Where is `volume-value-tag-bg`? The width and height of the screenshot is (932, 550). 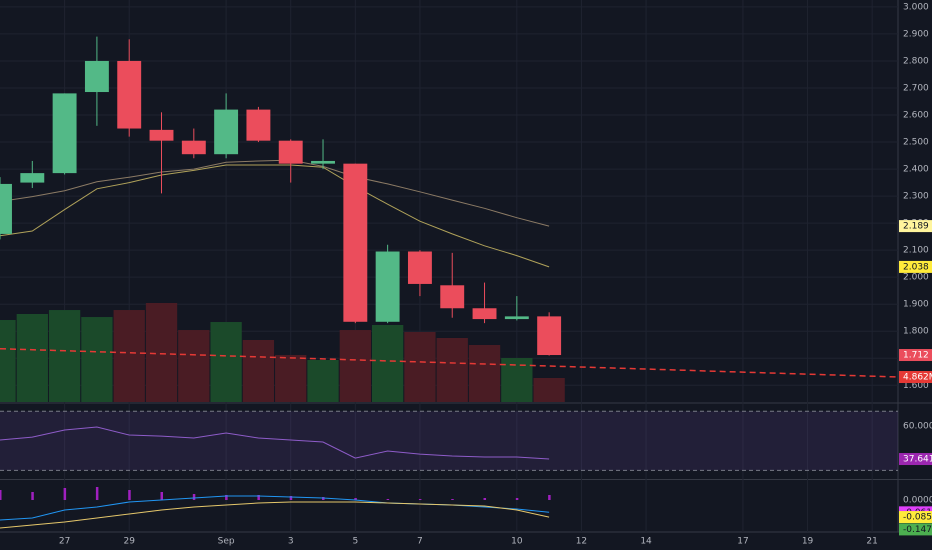
volume-value-tag-bg is located at coordinates (915, 377).